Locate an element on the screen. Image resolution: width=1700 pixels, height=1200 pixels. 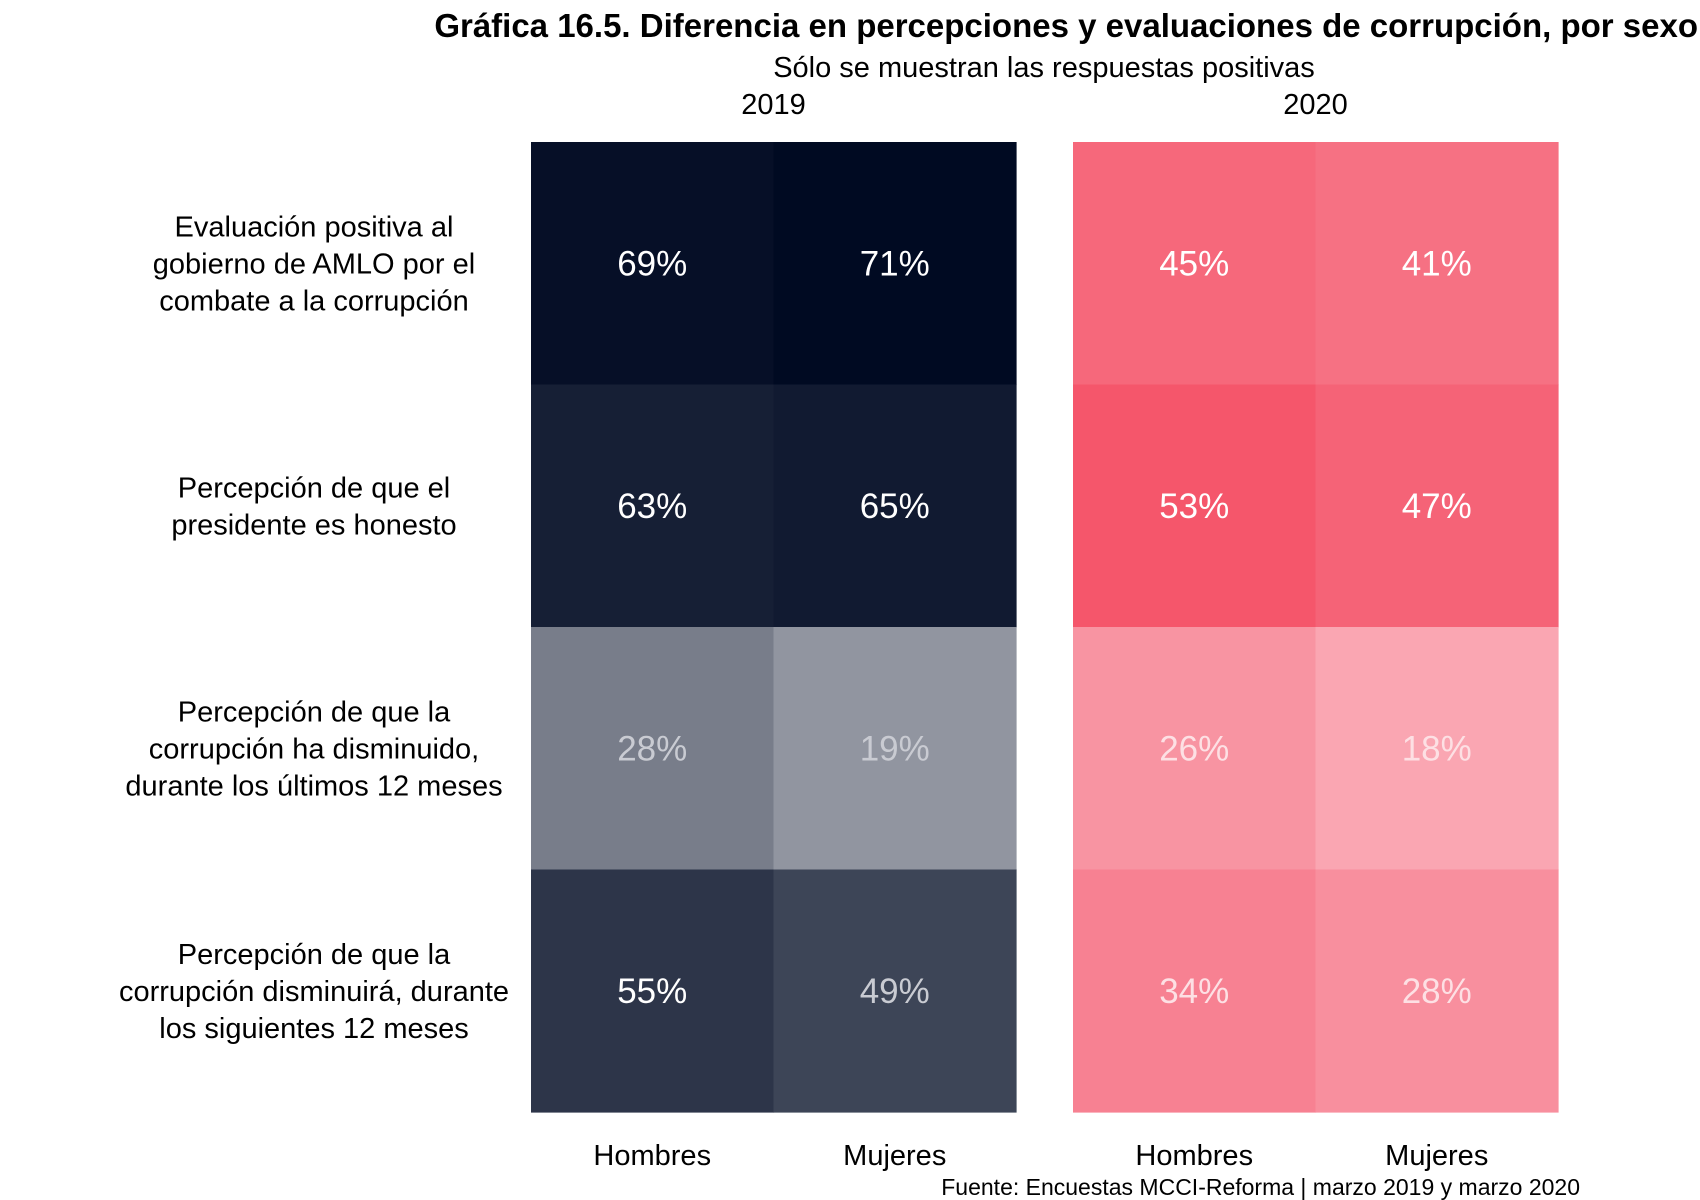
cell-value-label: 45% is located at coordinates (1194, 263).